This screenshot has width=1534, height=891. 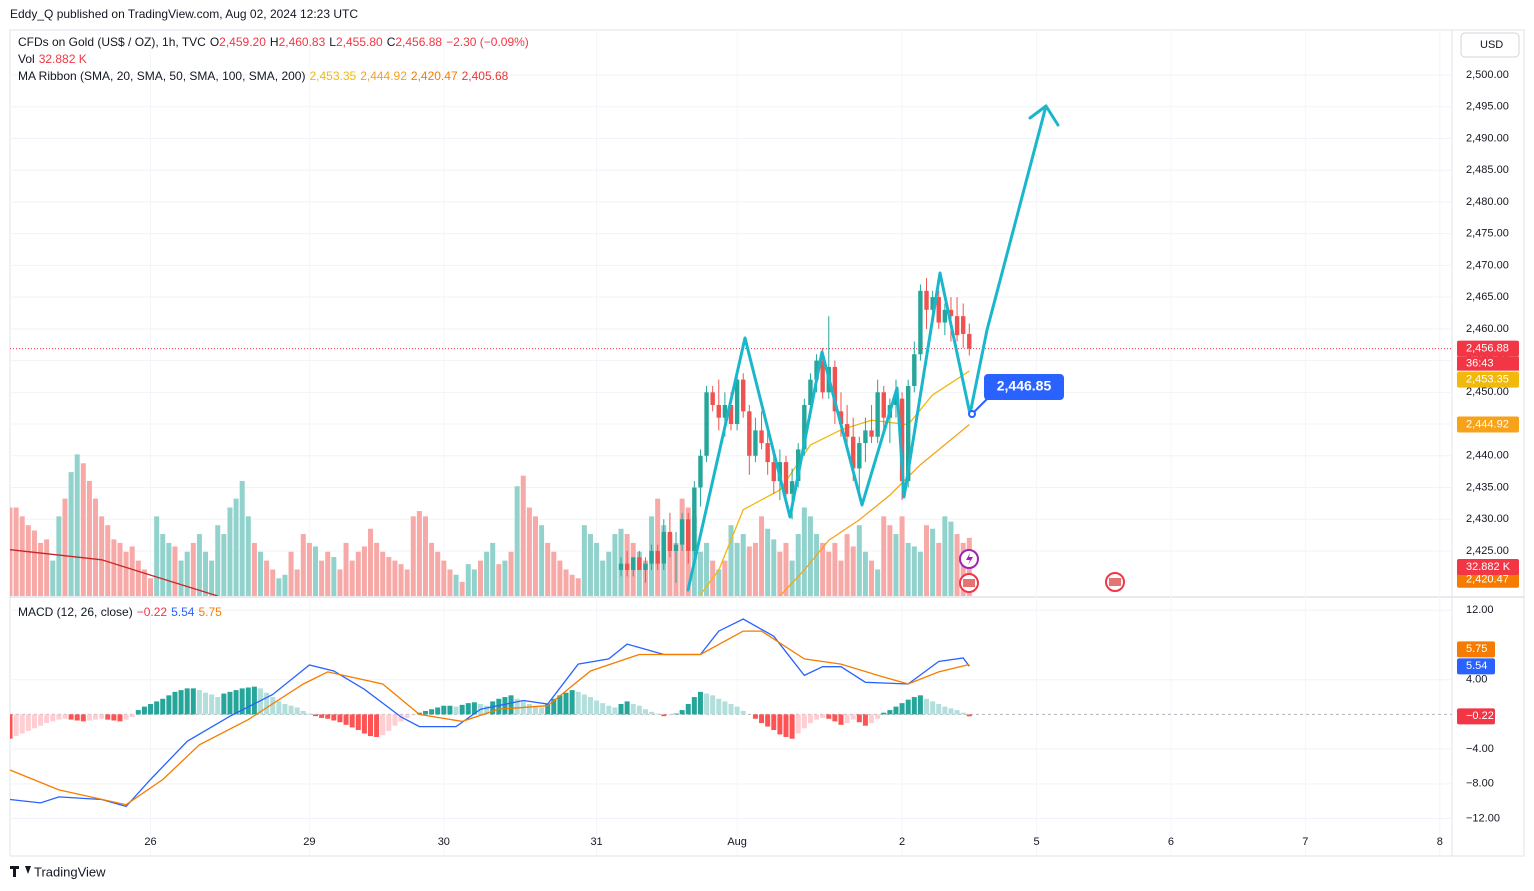 I want to click on callout-box, so click(x=1024, y=387).